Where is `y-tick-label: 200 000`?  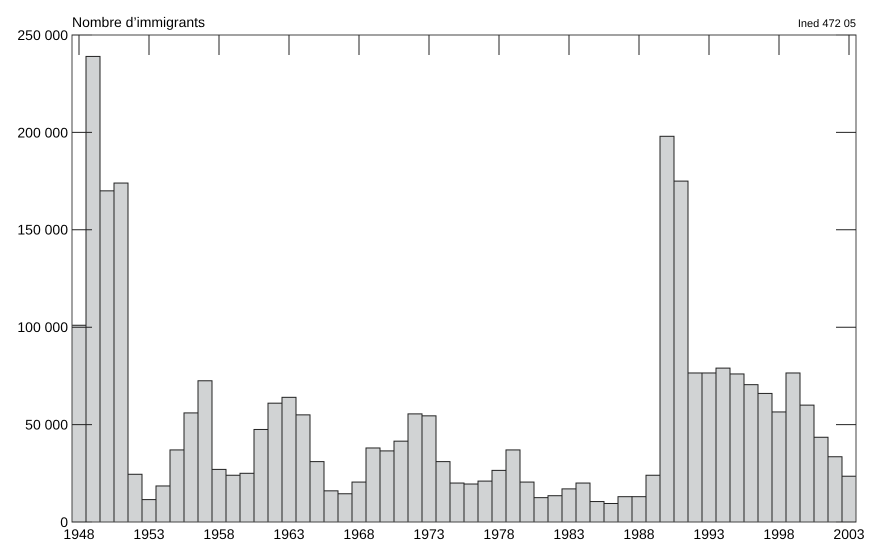
y-tick-label: 200 000 is located at coordinates (42, 132).